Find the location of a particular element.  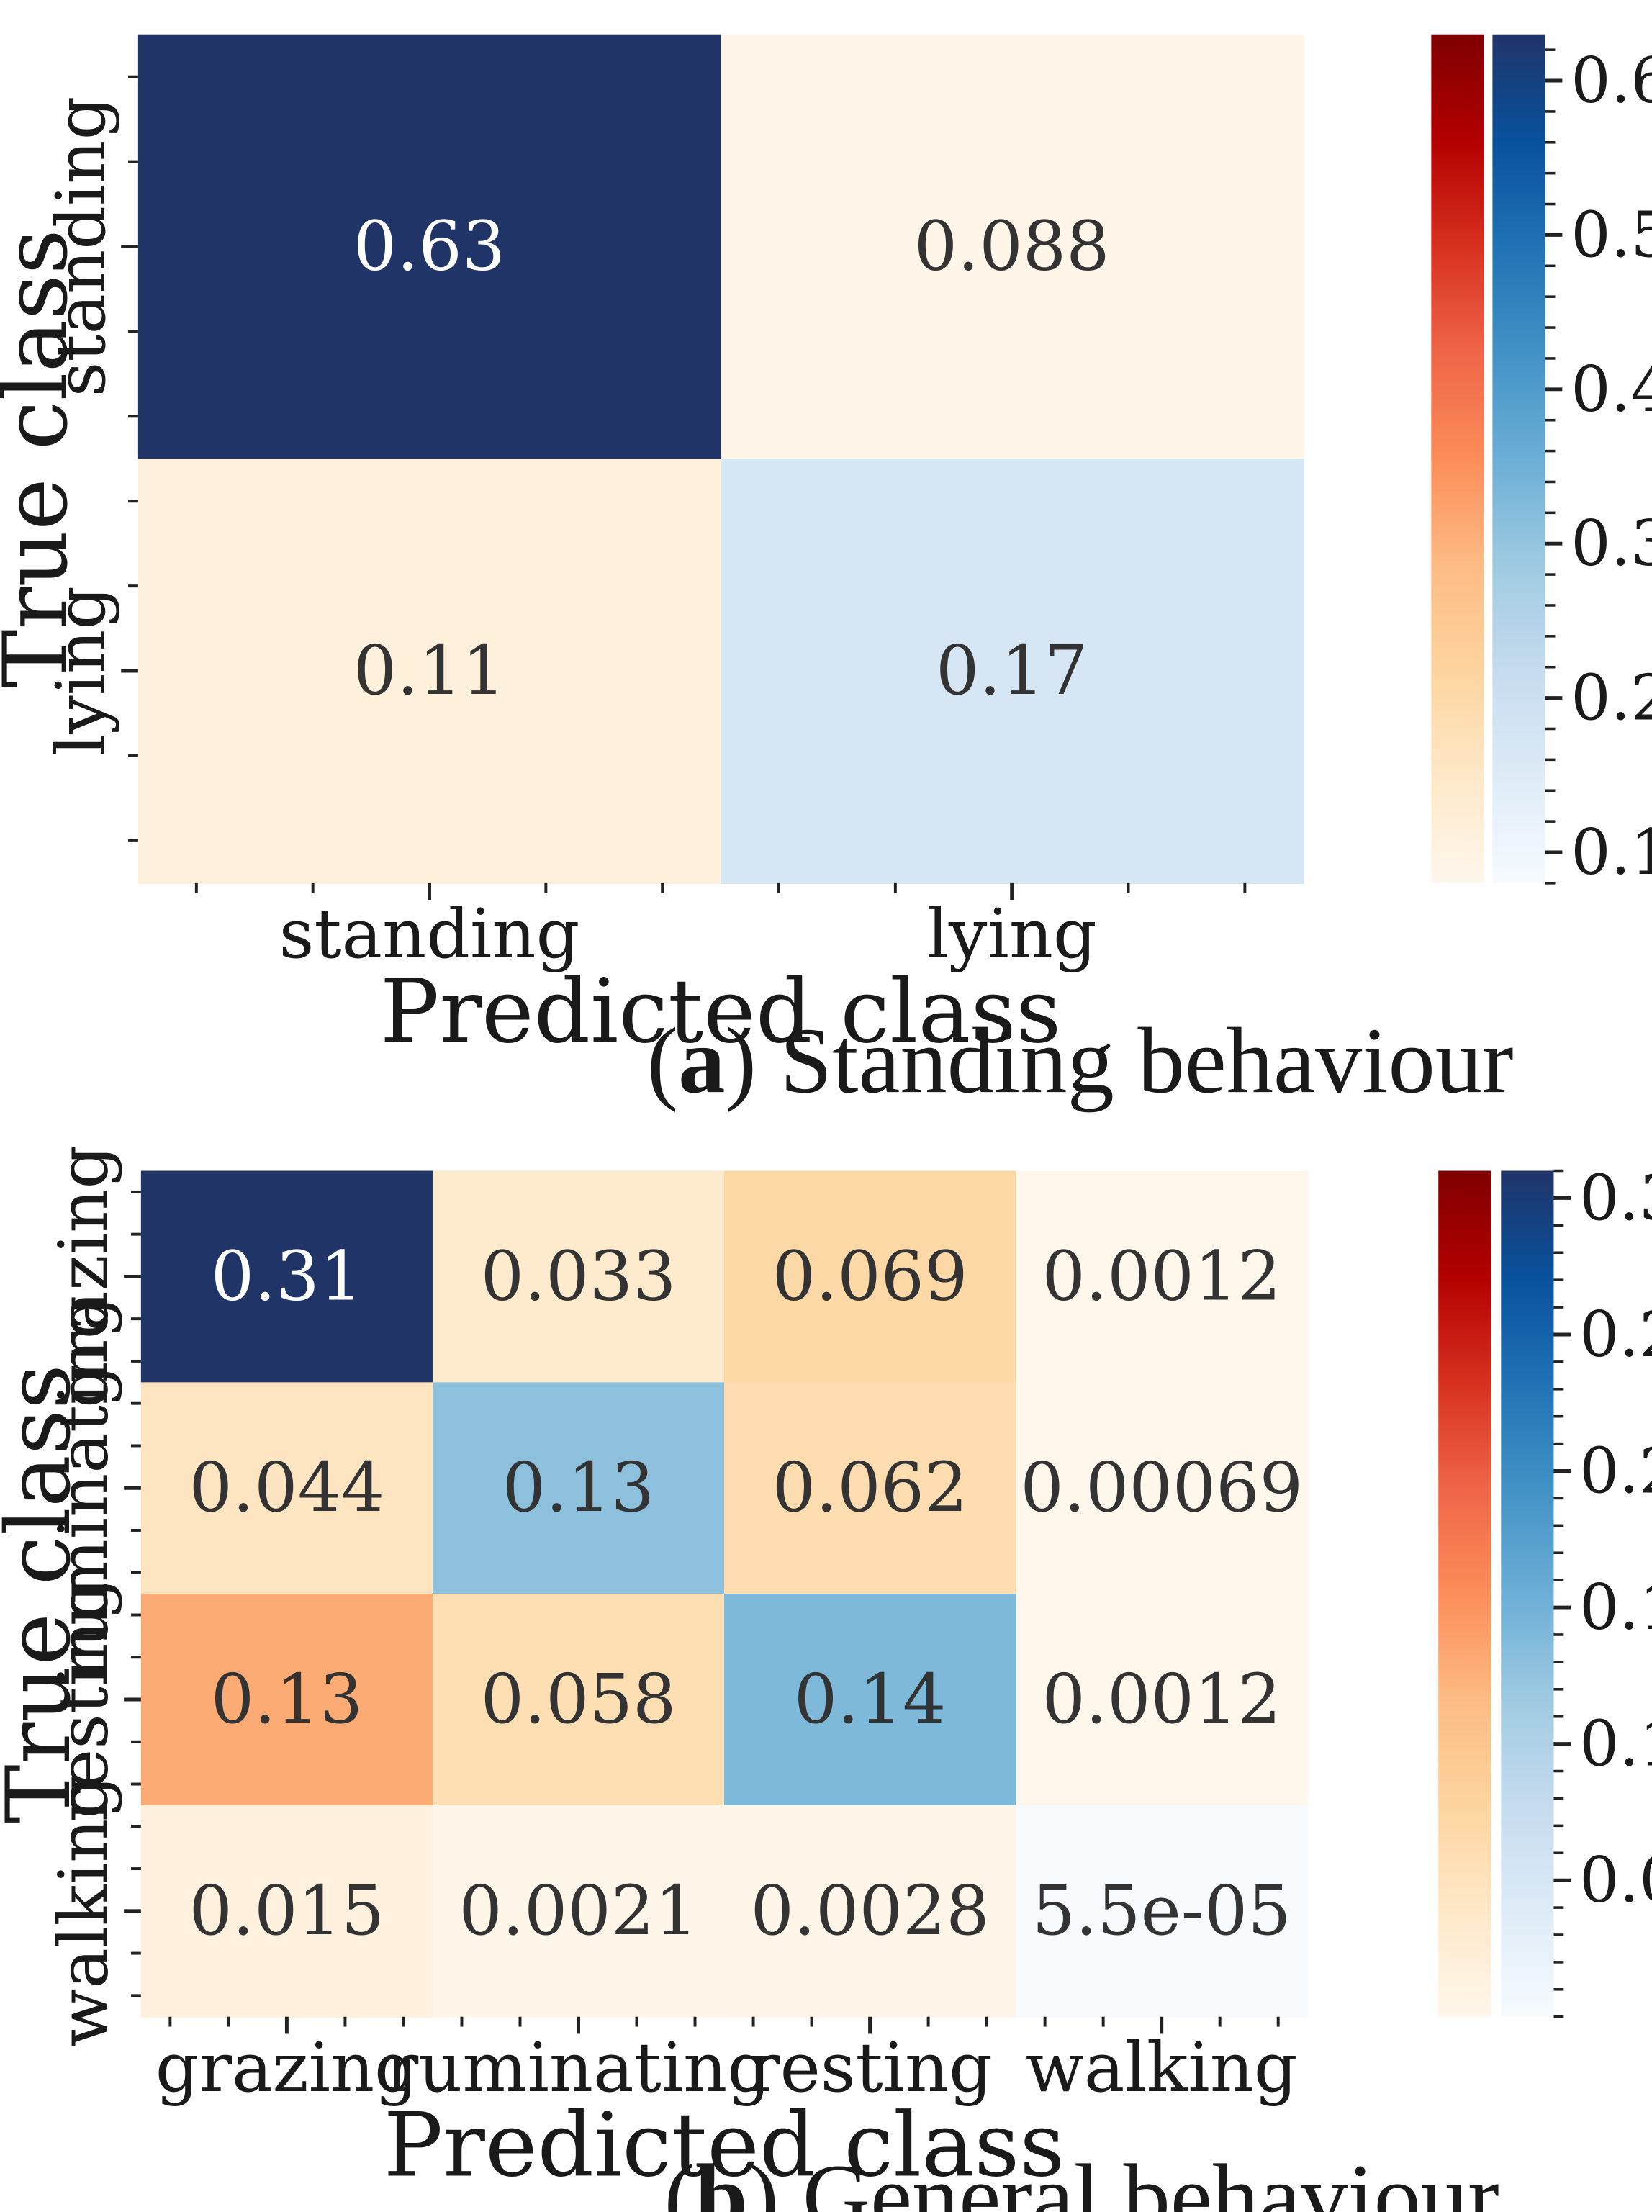

colorbar-tick-label: 0.2 is located at coordinates (1611, 698).